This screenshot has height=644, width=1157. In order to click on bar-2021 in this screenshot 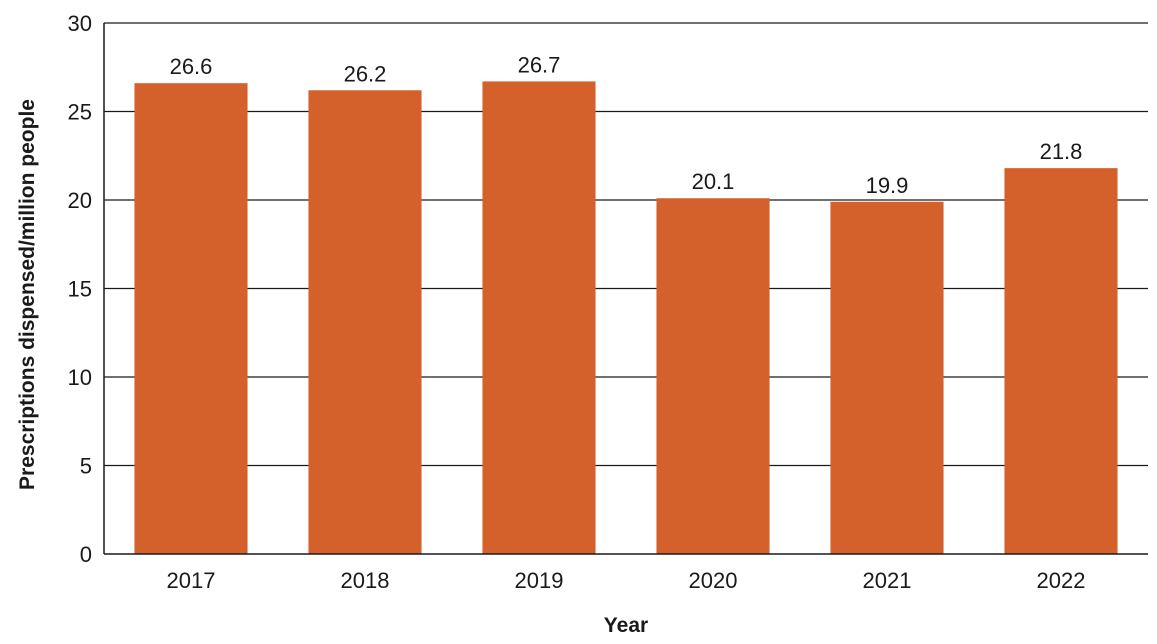, I will do `click(887, 377)`.